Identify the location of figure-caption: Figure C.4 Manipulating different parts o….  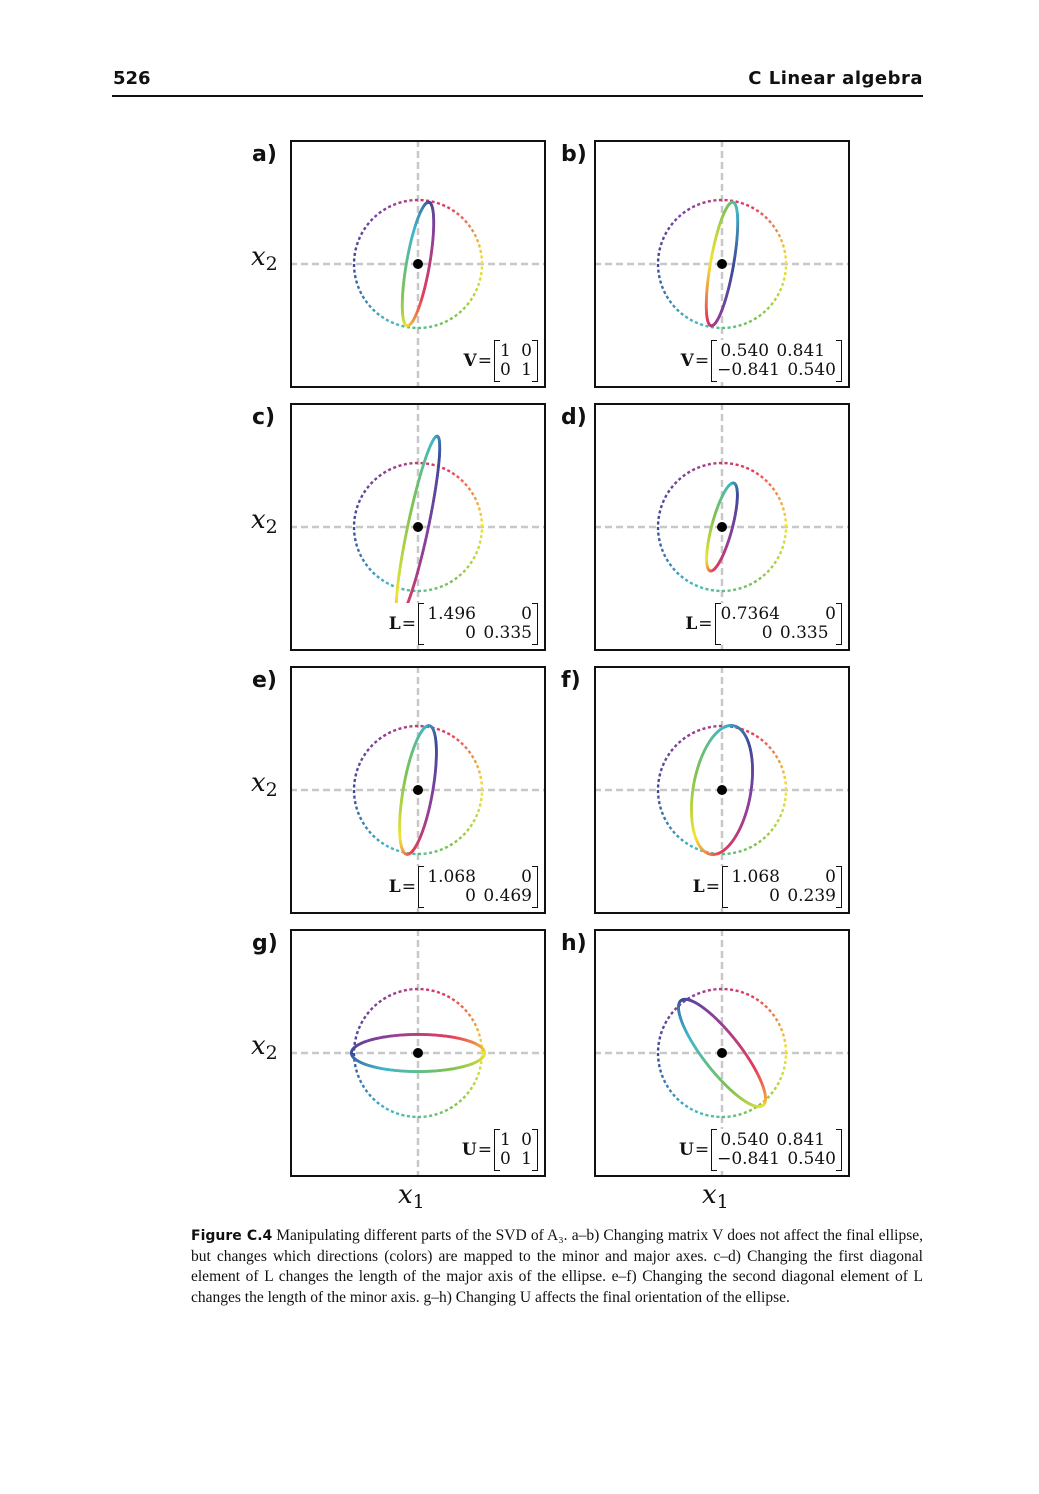
(557, 1267).